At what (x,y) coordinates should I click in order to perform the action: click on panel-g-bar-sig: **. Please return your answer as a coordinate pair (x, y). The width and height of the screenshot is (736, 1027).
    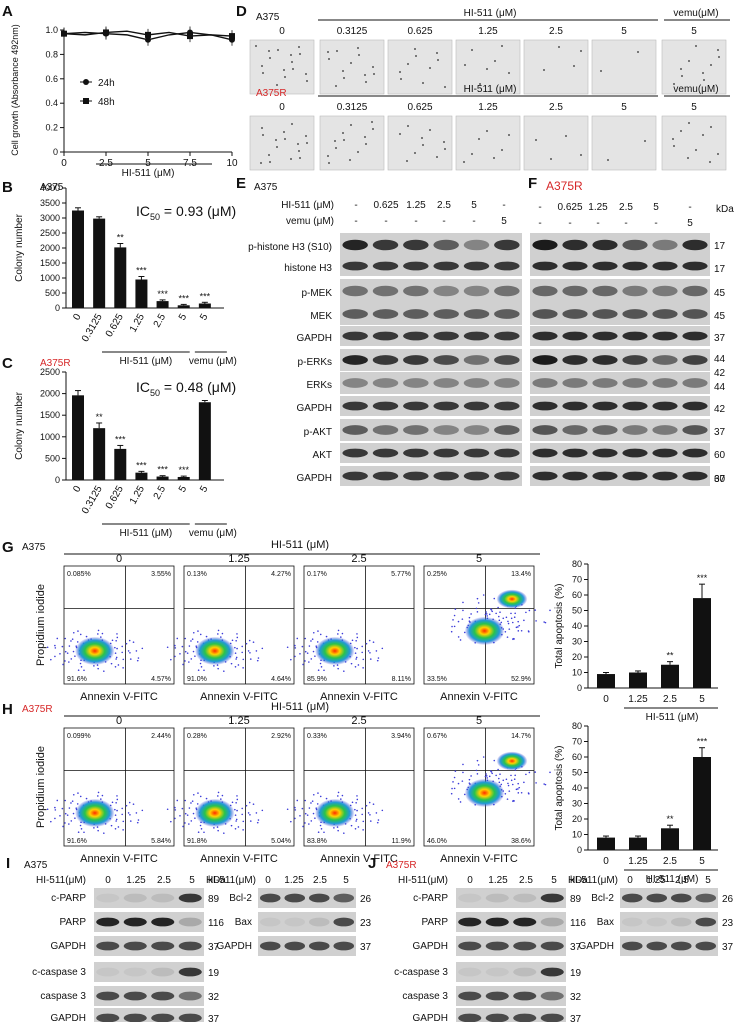
    Looking at the image, I should click on (670, 656).